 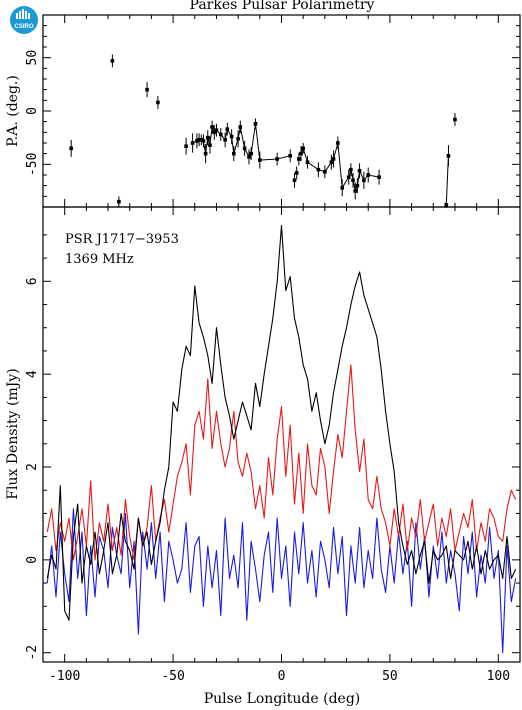 I want to click on flux-y-tick-label: 6, so click(x=32, y=281).